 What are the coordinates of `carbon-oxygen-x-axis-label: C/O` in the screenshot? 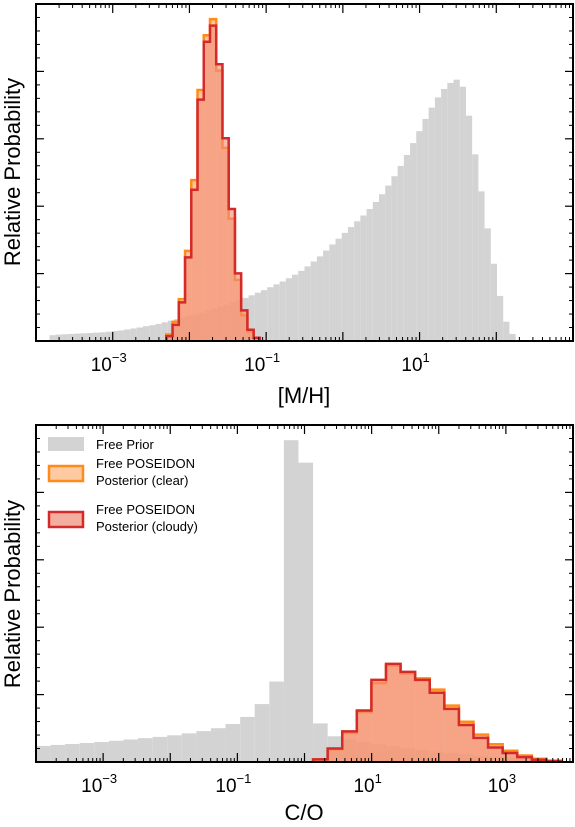 It's located at (303, 812).